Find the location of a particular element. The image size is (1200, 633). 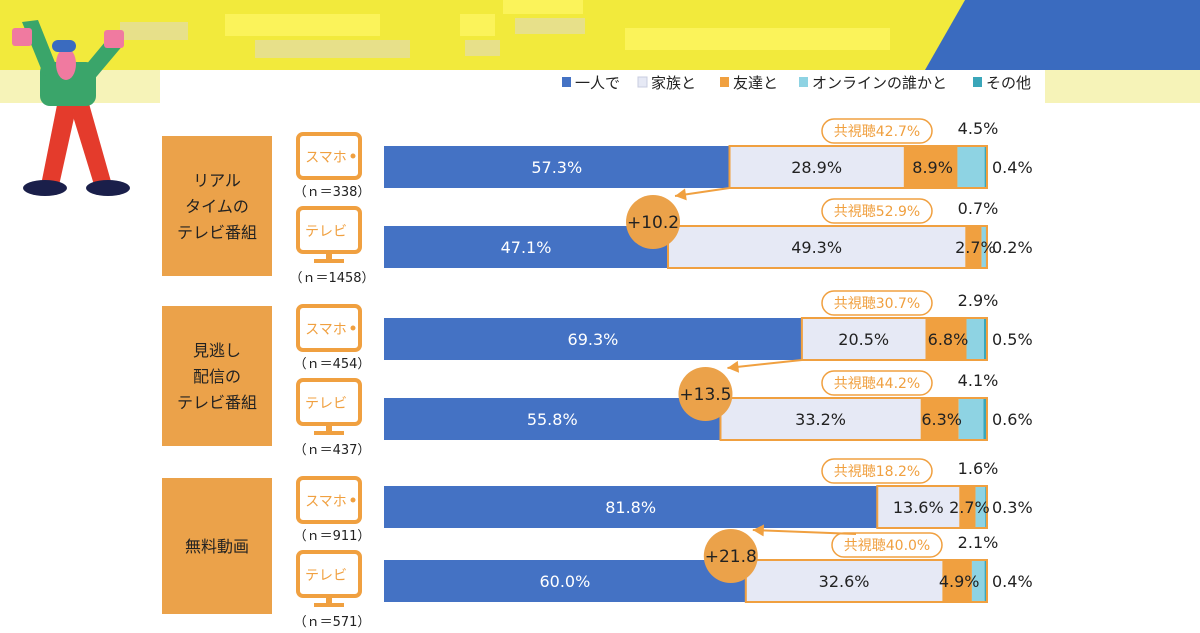

bar-row: 60.0% 32.6% 4.9% 2.1% 0.4% 共視聴40.0% is located at coordinates (708, 567).